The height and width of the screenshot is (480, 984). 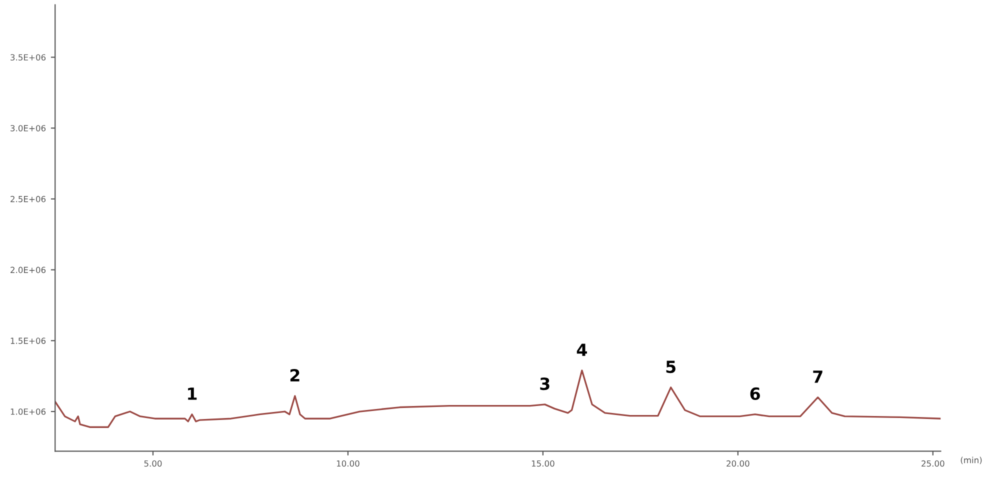 I want to click on x-tick-label: 15.00, so click(x=543, y=463).